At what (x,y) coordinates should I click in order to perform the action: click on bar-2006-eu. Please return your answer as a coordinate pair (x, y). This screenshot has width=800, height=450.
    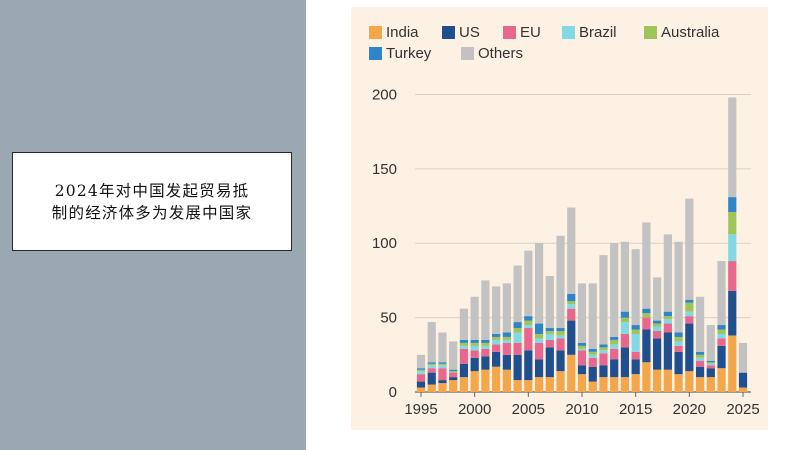
    Looking at the image, I should click on (539, 351).